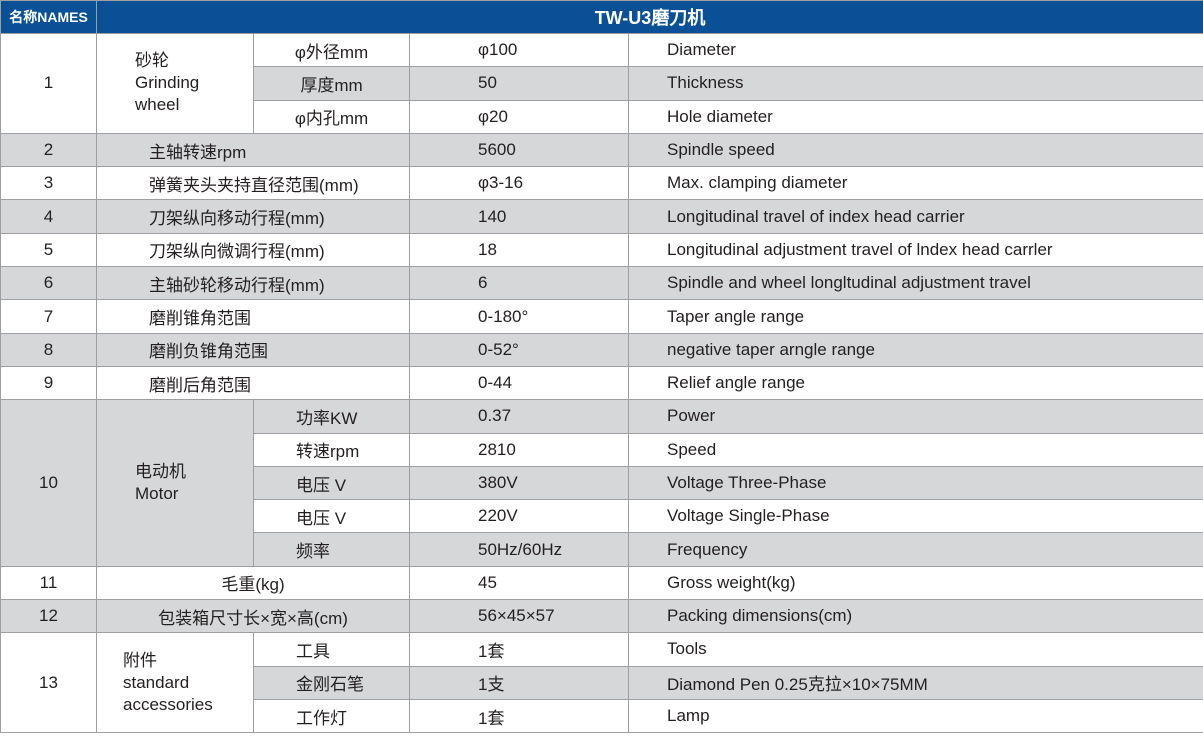  What do you see at coordinates (48, 483) in the screenshot?
I see `row-number: 10` at bounding box center [48, 483].